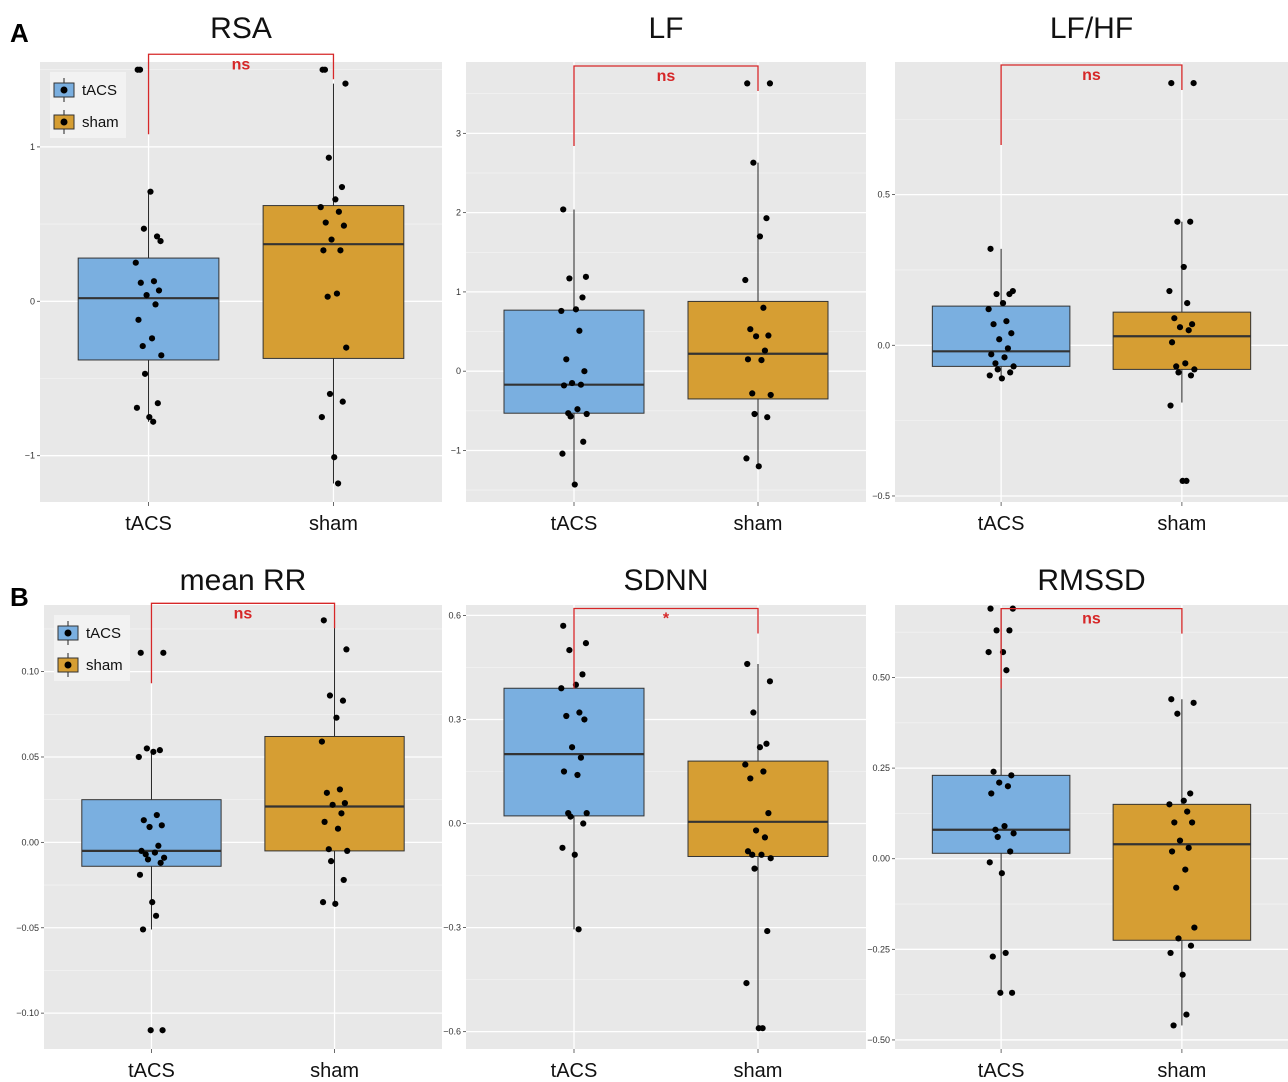 Image resolution: width=1288 pixels, height=1082 pixels. Describe the element at coordinates (574, 524) in the screenshot. I see `x-tick-label: tACS` at that location.